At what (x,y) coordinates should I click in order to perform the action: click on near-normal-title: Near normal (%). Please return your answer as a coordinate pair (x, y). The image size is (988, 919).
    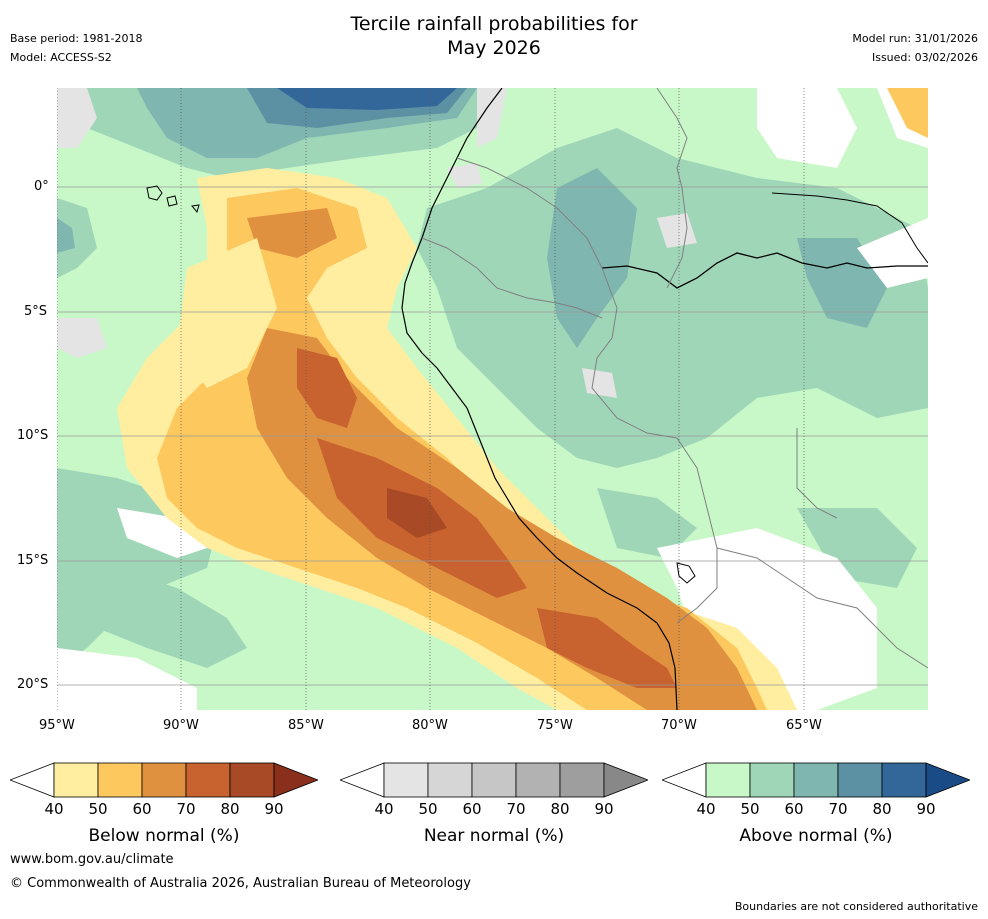
    Looking at the image, I should click on (494, 836).